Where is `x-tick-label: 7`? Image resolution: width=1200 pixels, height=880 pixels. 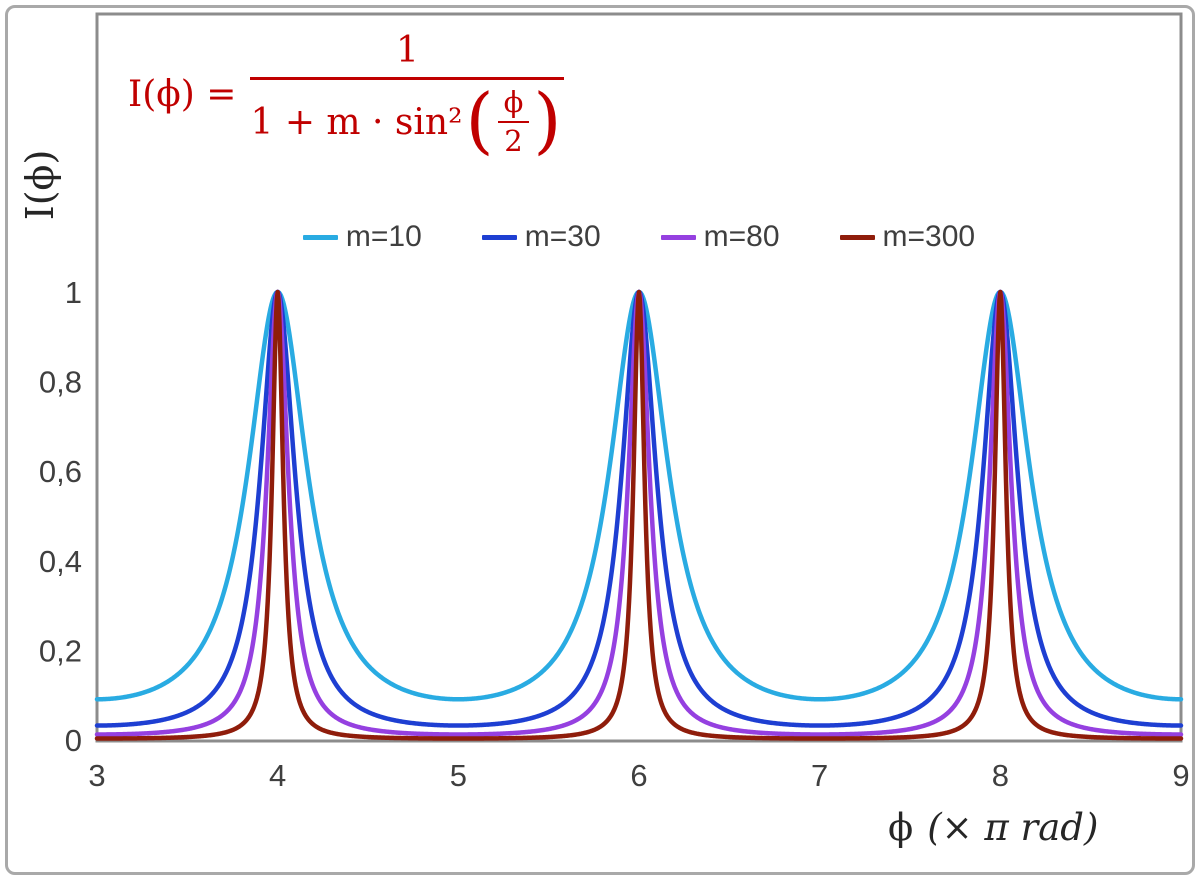
x-tick-label: 7 is located at coordinates (819, 775).